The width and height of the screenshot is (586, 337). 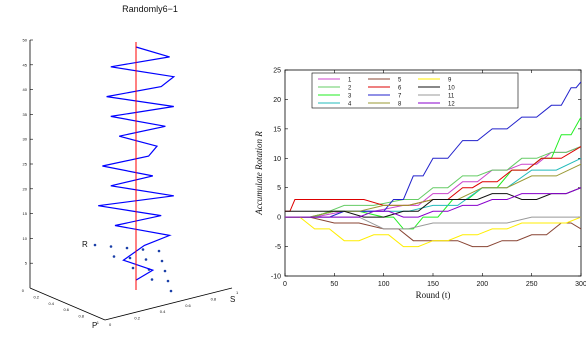 I want to click on z-tick-label: 50, so click(x=25, y=40).